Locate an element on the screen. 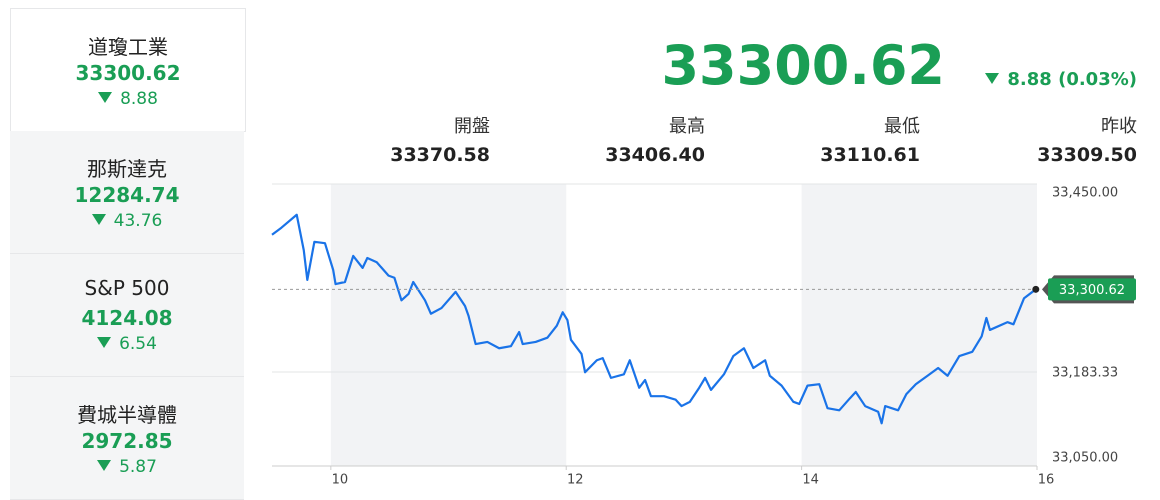 The image size is (1160, 500). price-tag-label: 33,300.62 is located at coordinates (1092, 290).